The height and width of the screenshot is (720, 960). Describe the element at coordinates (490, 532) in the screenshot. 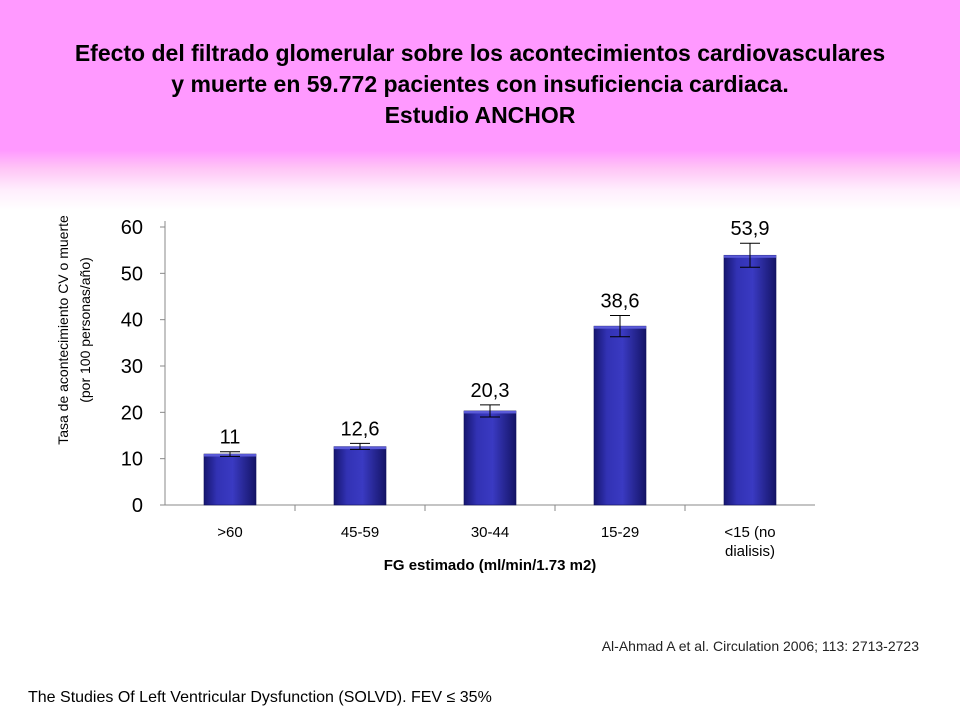

I see `x-tick-label: 30-44` at that location.